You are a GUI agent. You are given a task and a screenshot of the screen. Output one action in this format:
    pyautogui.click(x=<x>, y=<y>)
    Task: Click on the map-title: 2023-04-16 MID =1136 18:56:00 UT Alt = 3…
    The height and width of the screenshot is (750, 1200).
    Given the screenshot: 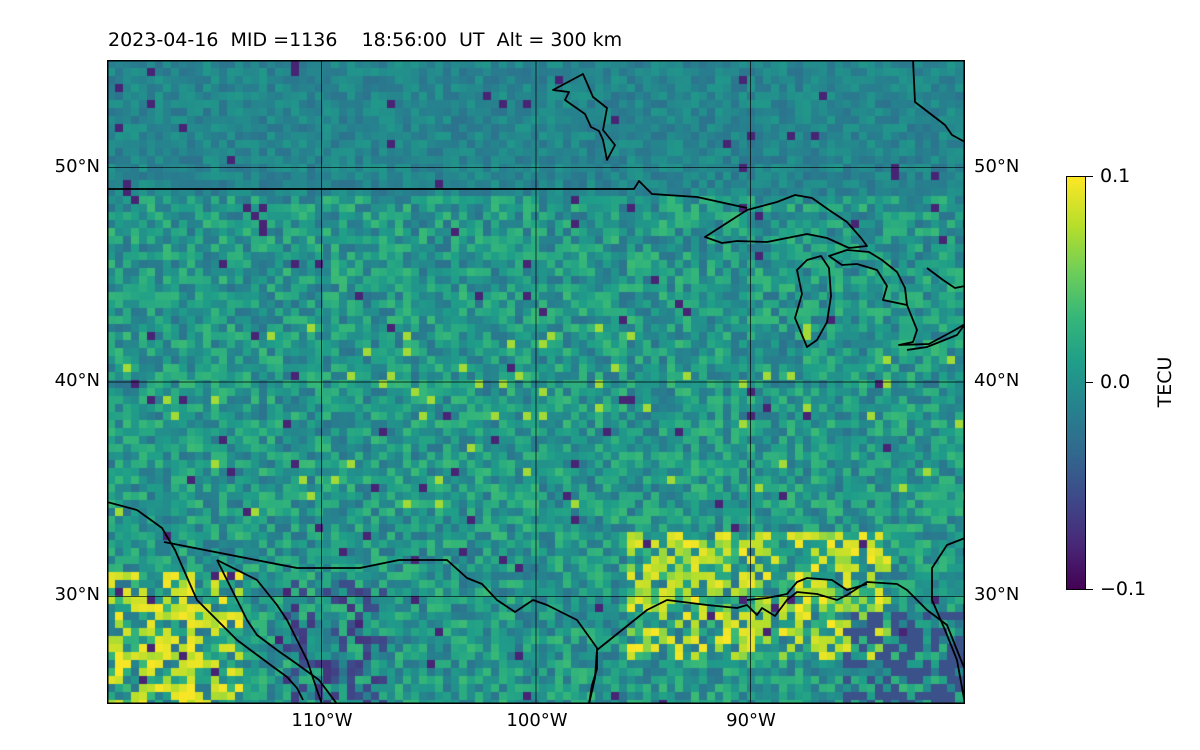 What is the action you would take?
    pyautogui.click(x=365, y=40)
    